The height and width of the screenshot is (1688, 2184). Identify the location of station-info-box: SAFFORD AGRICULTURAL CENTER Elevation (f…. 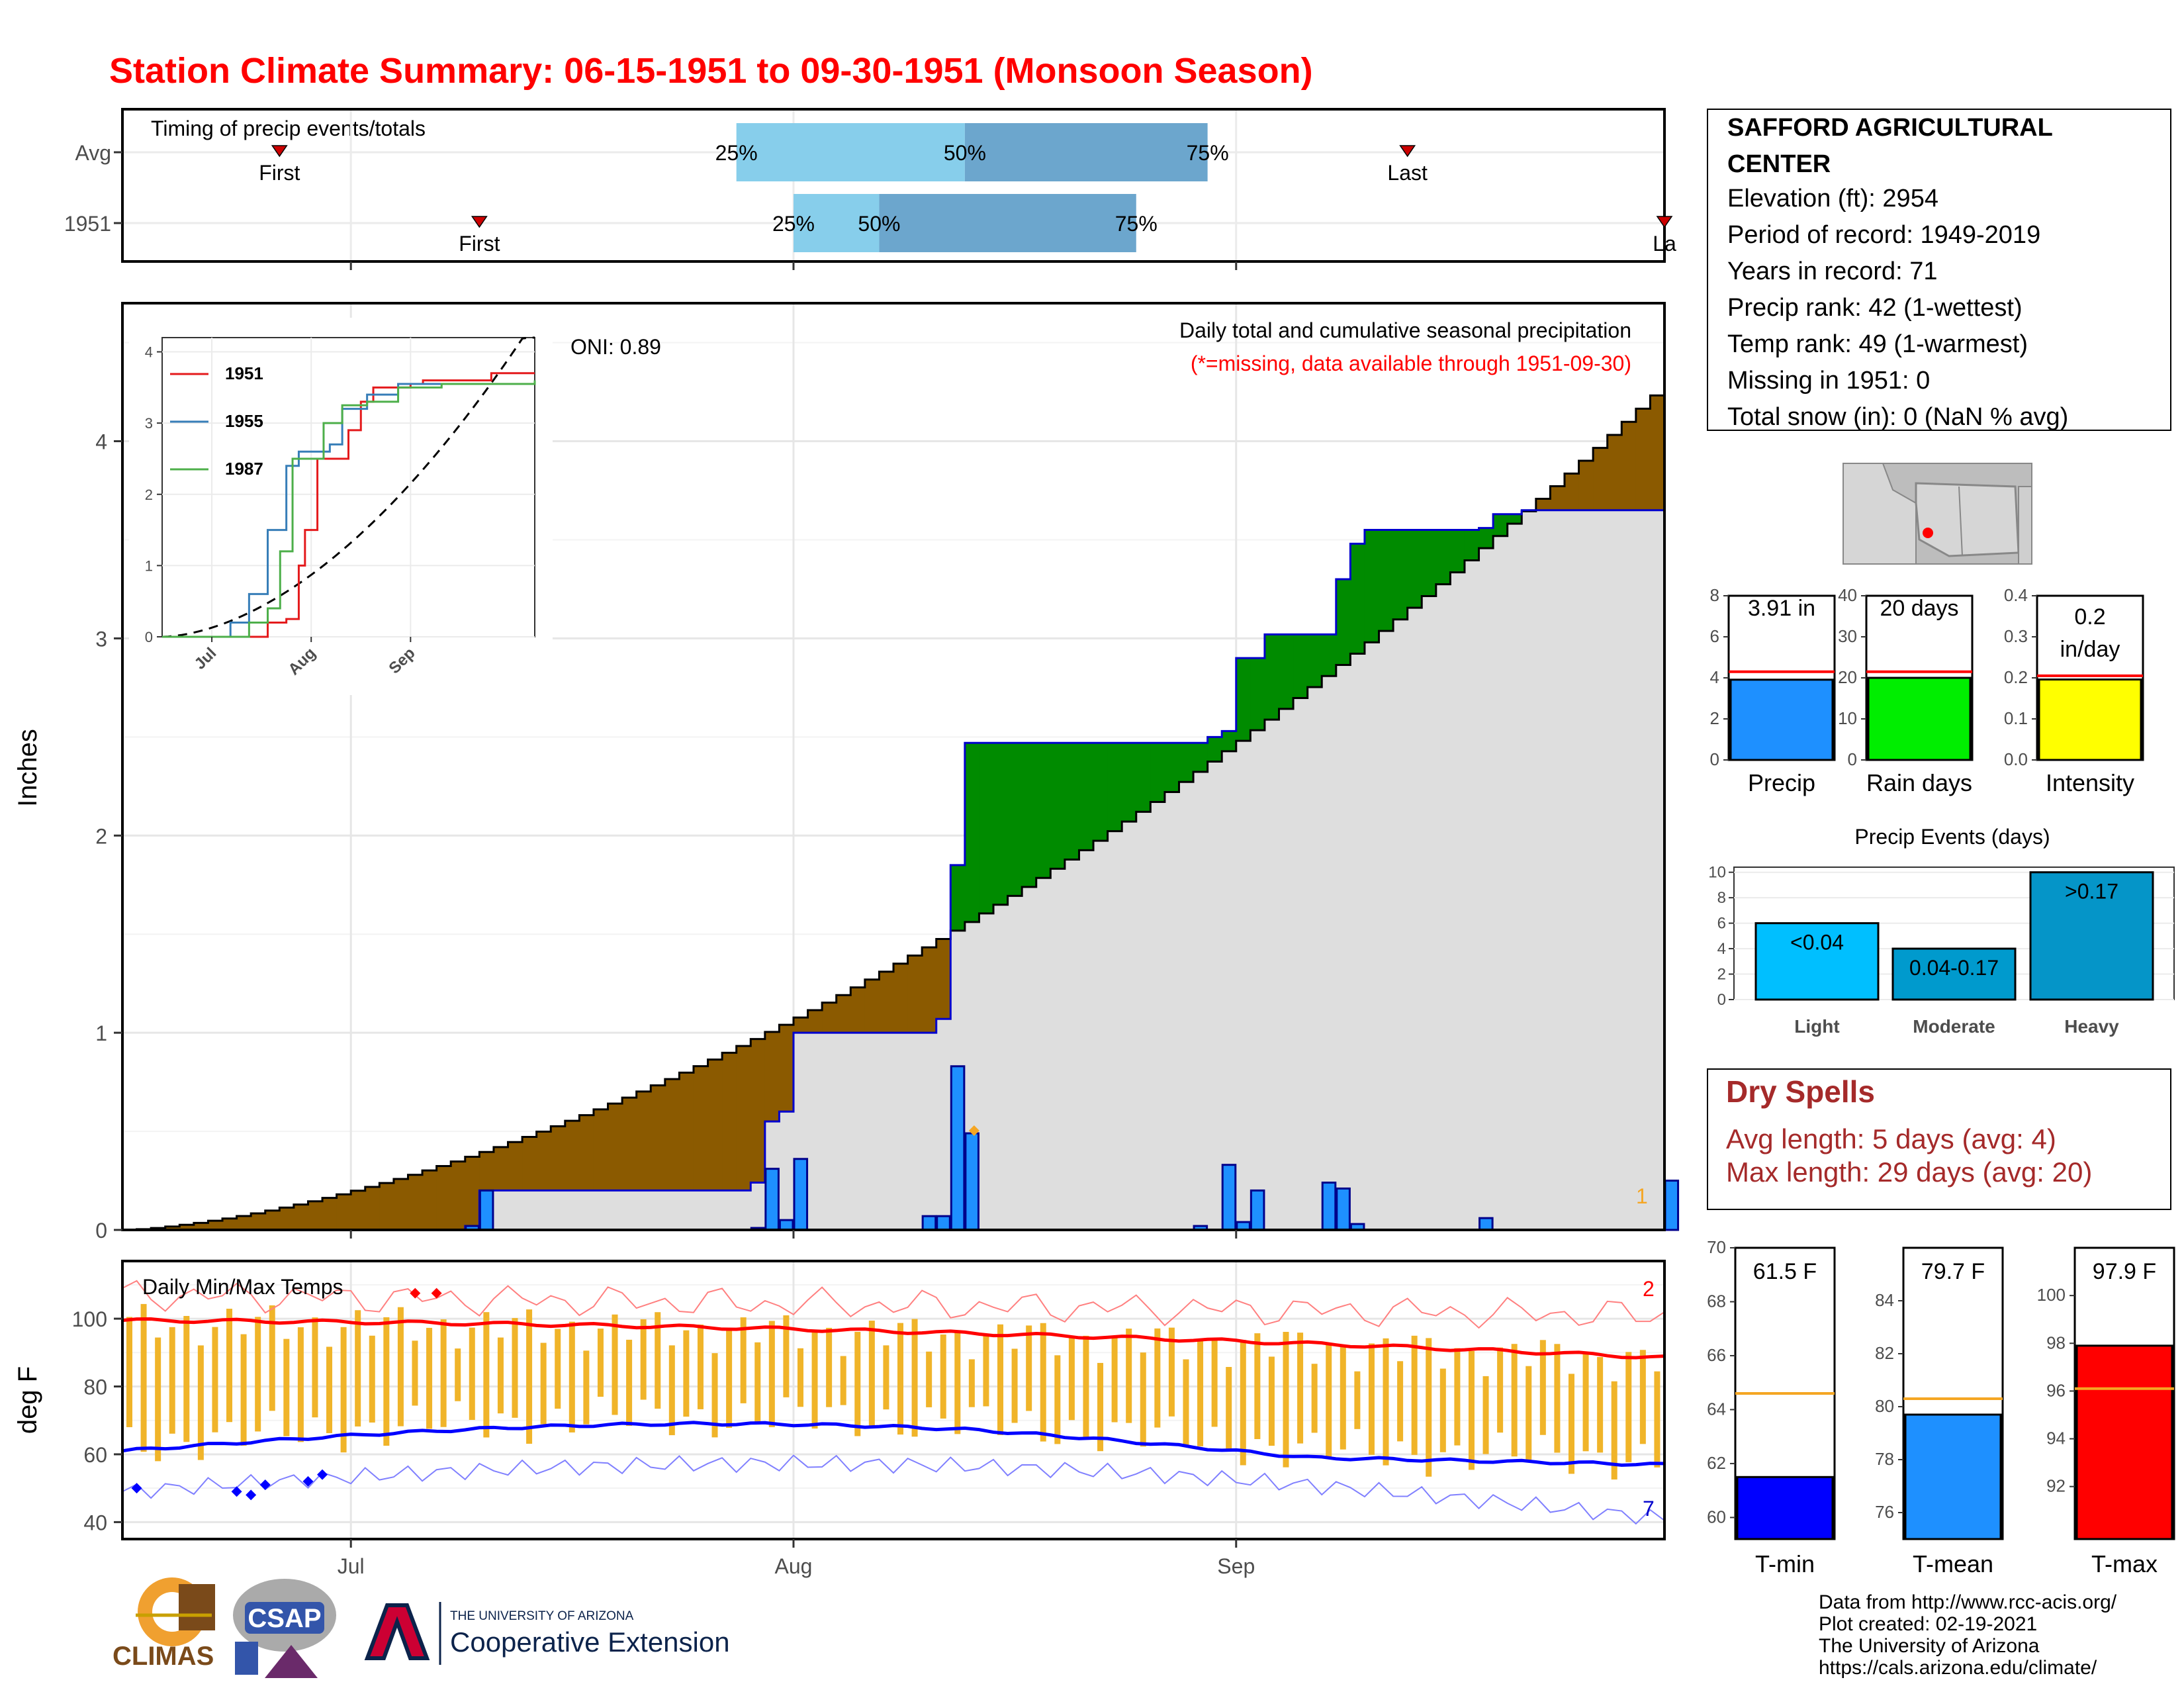
(1939, 270).